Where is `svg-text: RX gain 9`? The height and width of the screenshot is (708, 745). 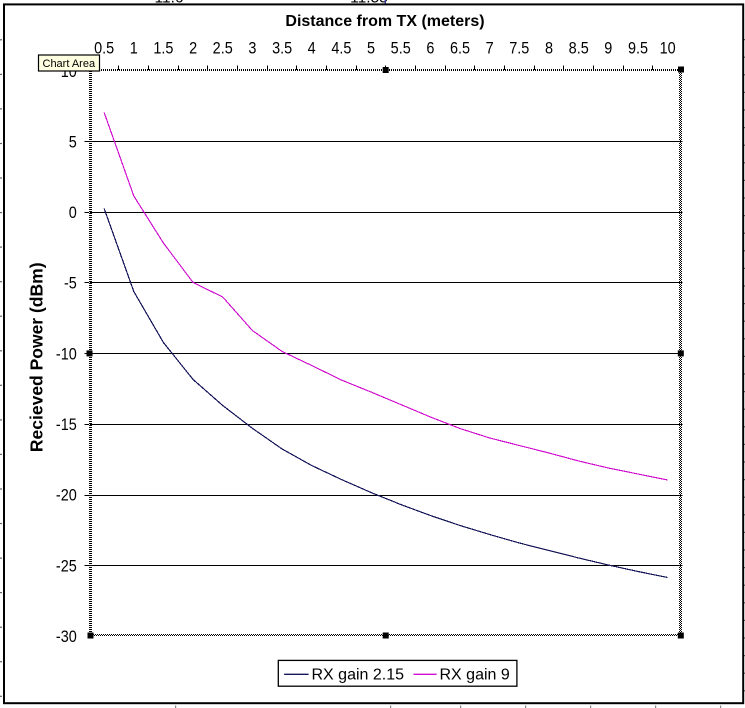 svg-text: RX gain 9 is located at coordinates (475, 675).